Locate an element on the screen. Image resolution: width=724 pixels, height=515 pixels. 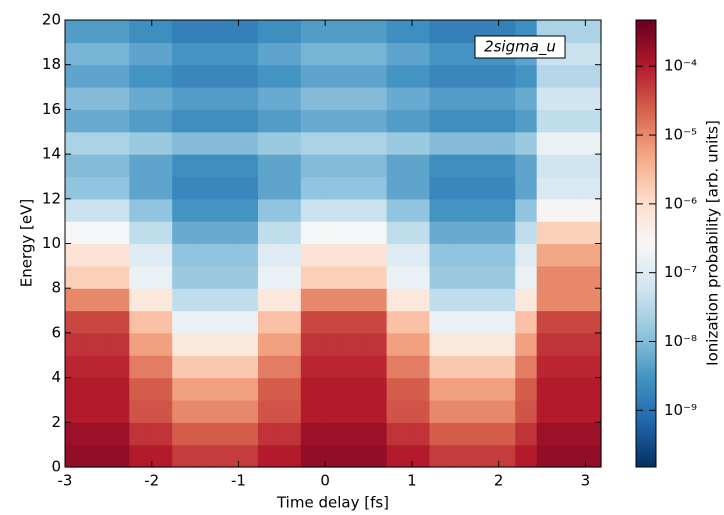
annotation: 2sigma_u is located at coordinates (520, 47).